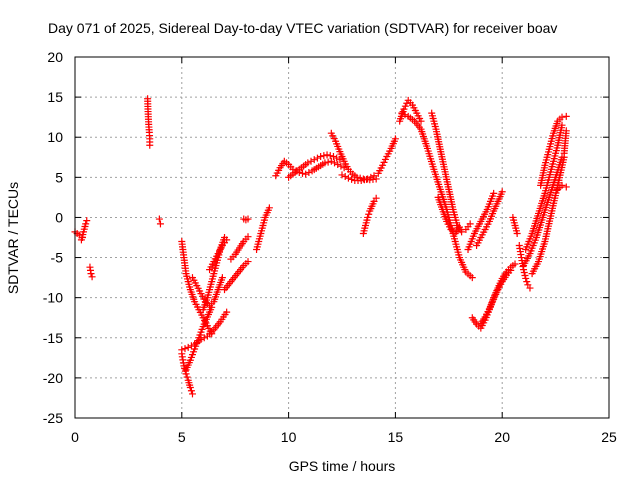 Image resolution: width=640 pixels, height=480 pixels. Describe the element at coordinates (55, 57) in the screenshot. I see `y-tick-label: 20` at that location.